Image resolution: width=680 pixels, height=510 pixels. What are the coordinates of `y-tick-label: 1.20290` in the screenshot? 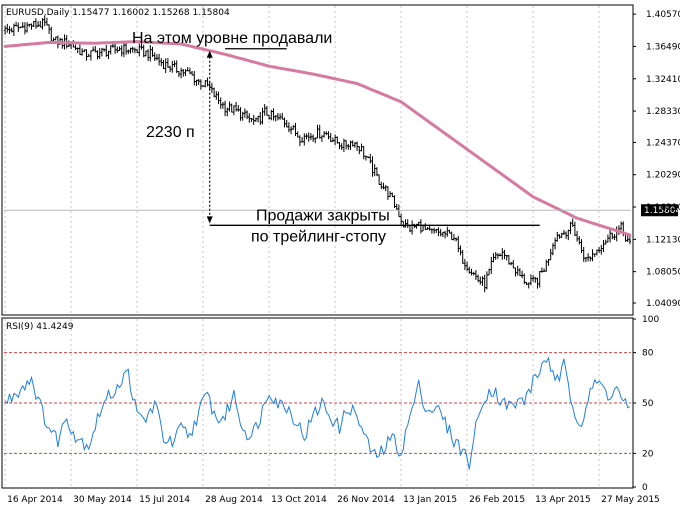 It's located at (663, 176).